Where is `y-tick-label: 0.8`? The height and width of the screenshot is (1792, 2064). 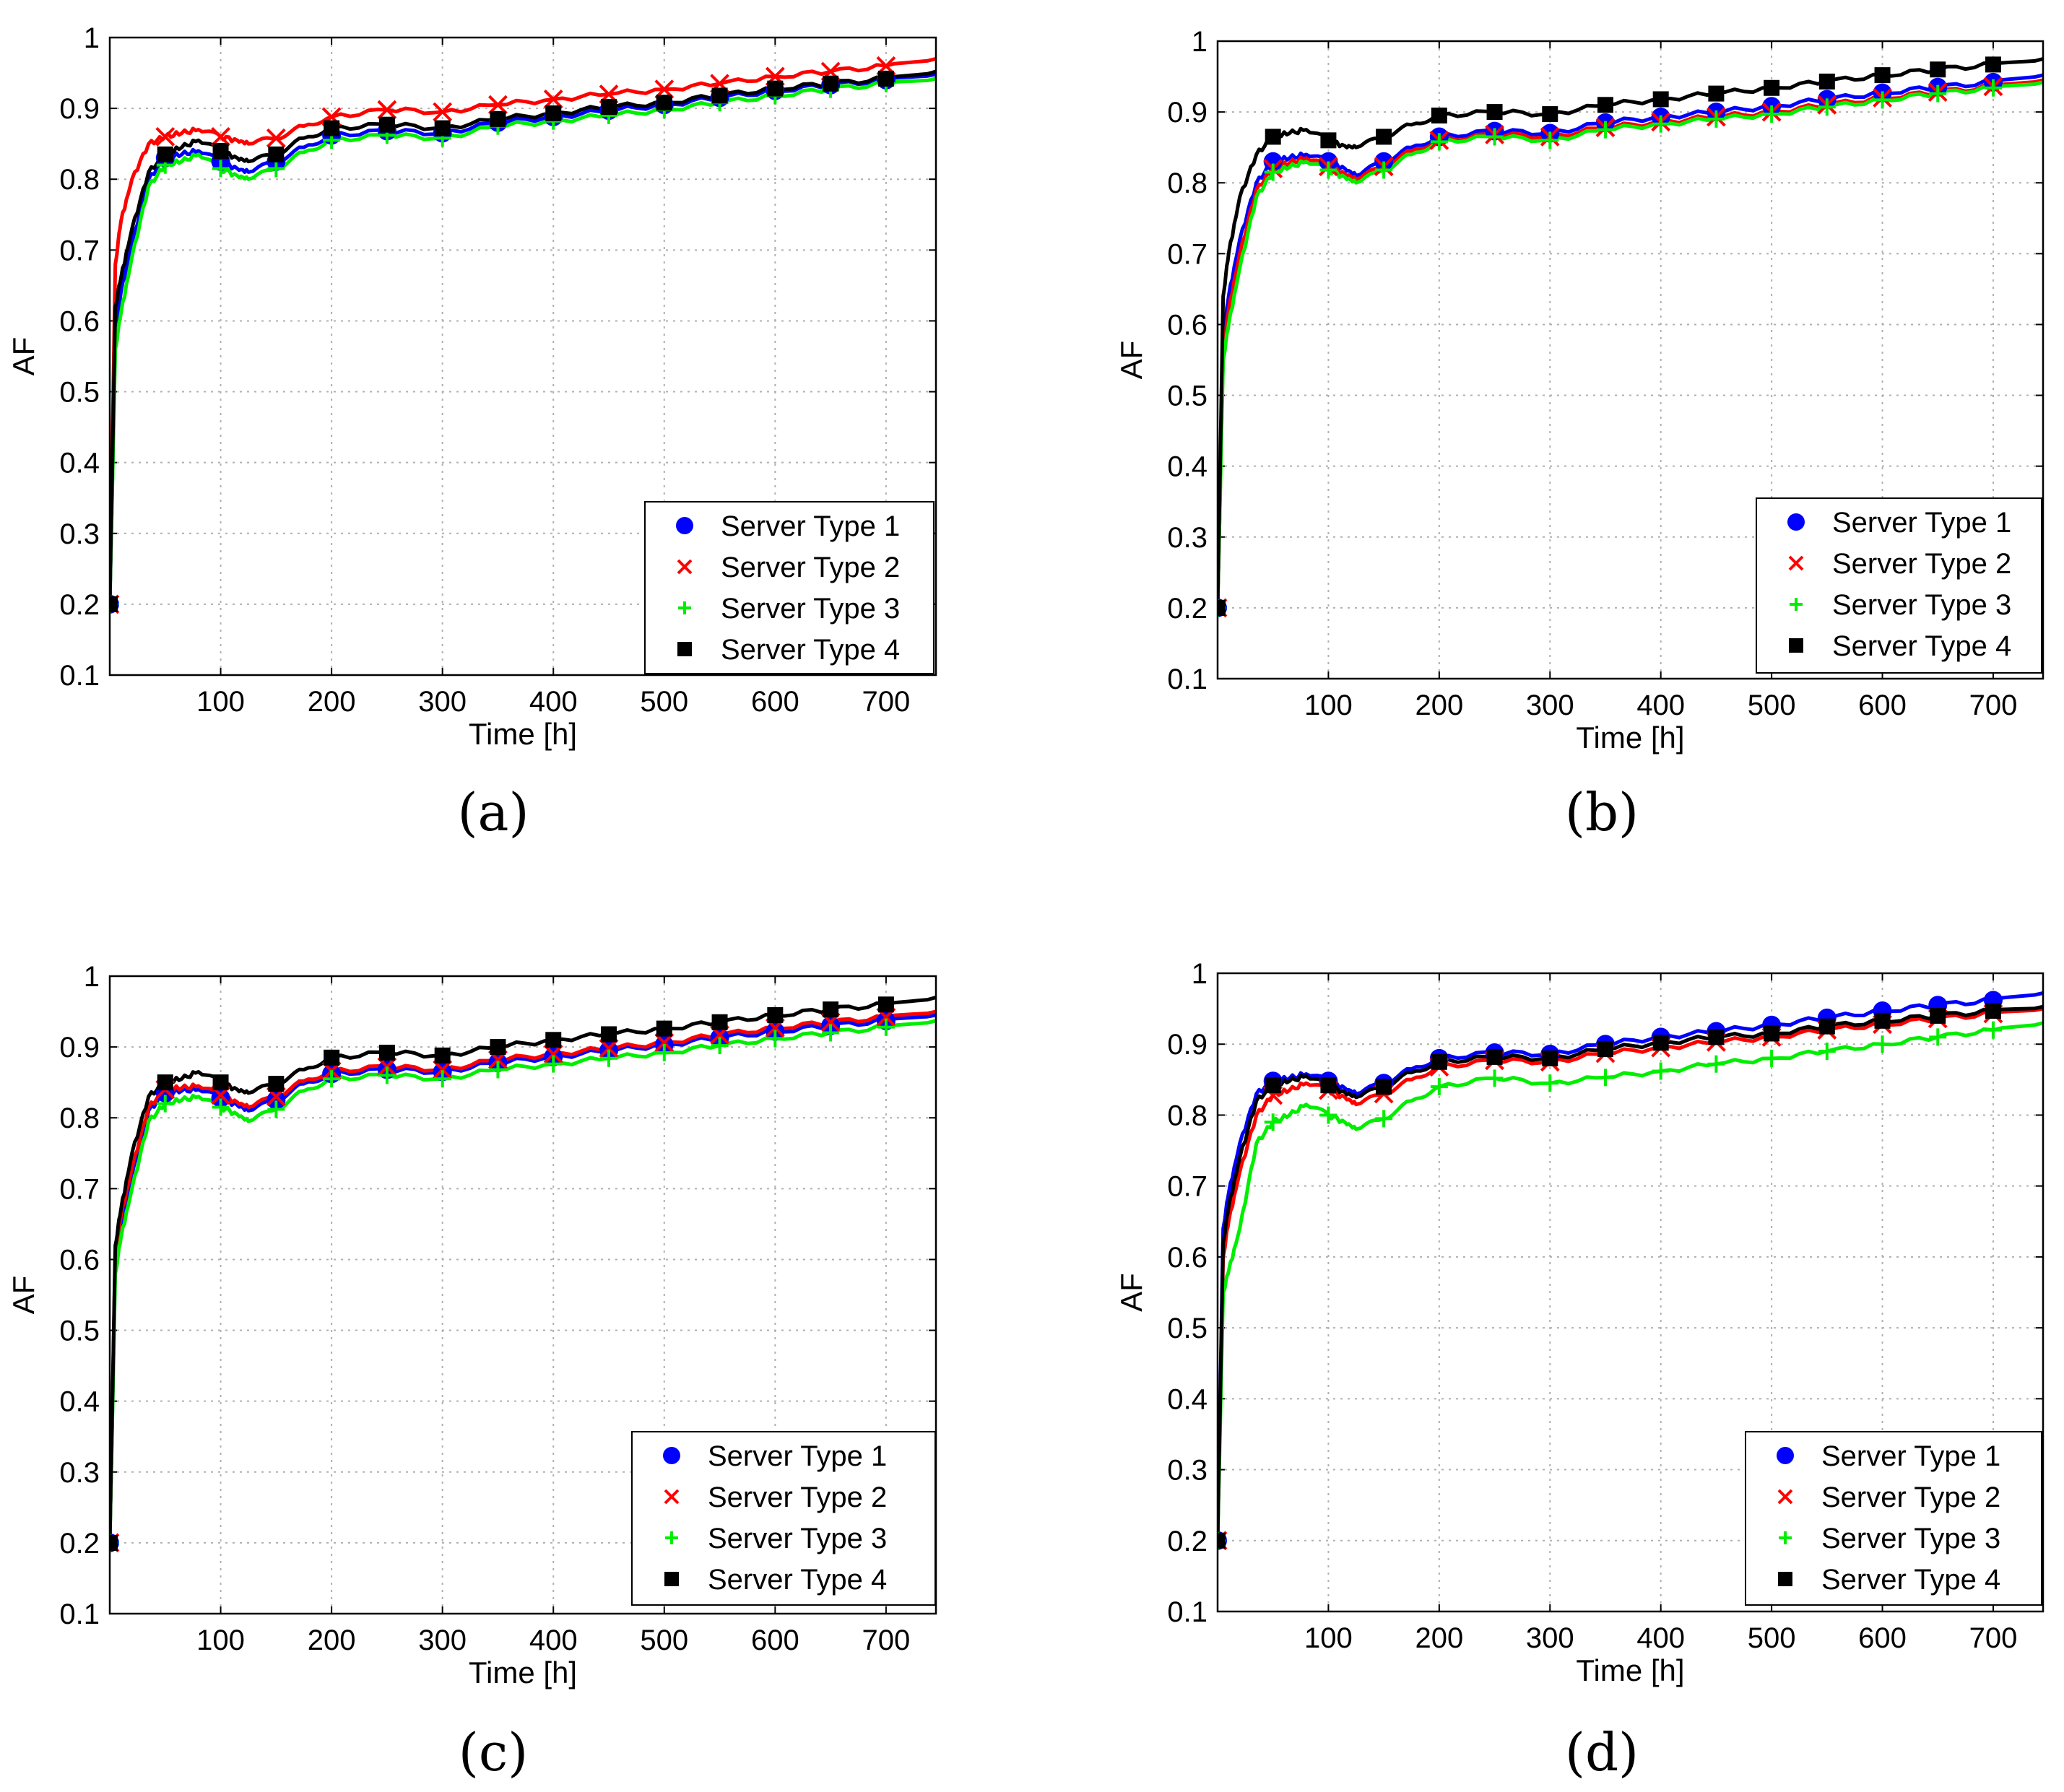
y-tick-label: 0.8 is located at coordinates (1187, 1115).